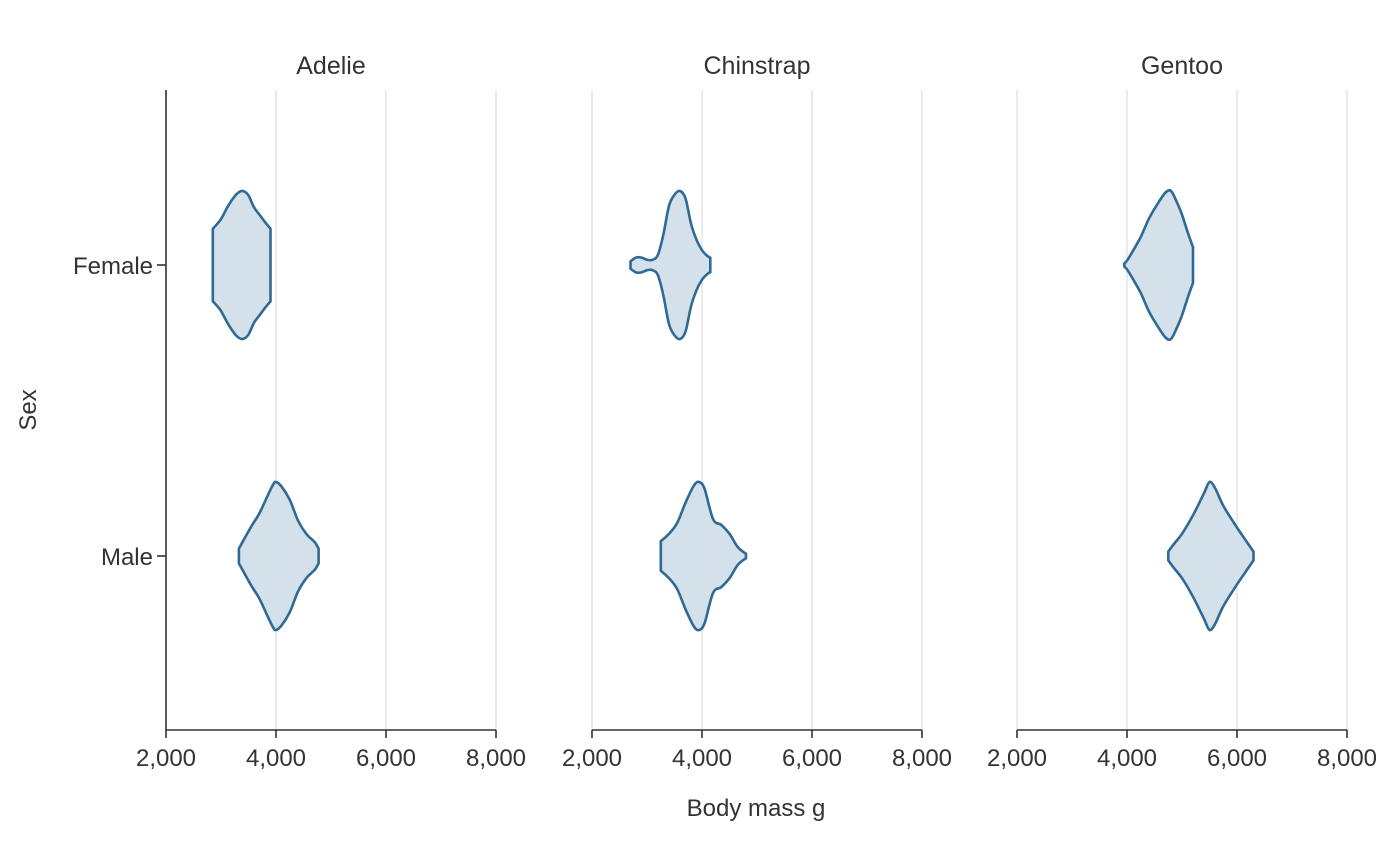 This screenshot has width=1400, height=866. What do you see at coordinates (670, 265) in the screenshot?
I see `violin-chinstrap-female` at bounding box center [670, 265].